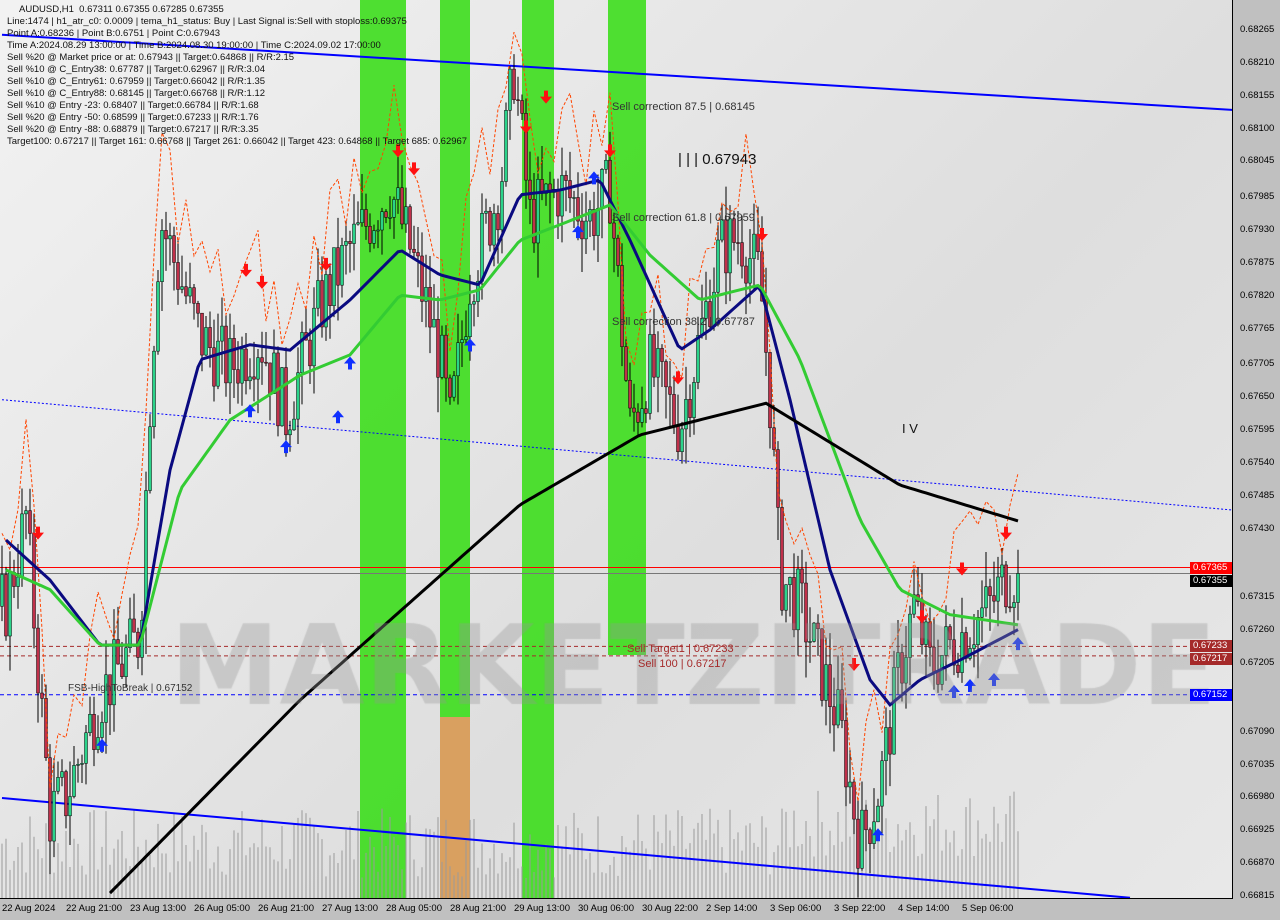 The image size is (1280, 920). I want to click on price-axis-label: 0.67260, so click(1257, 630).